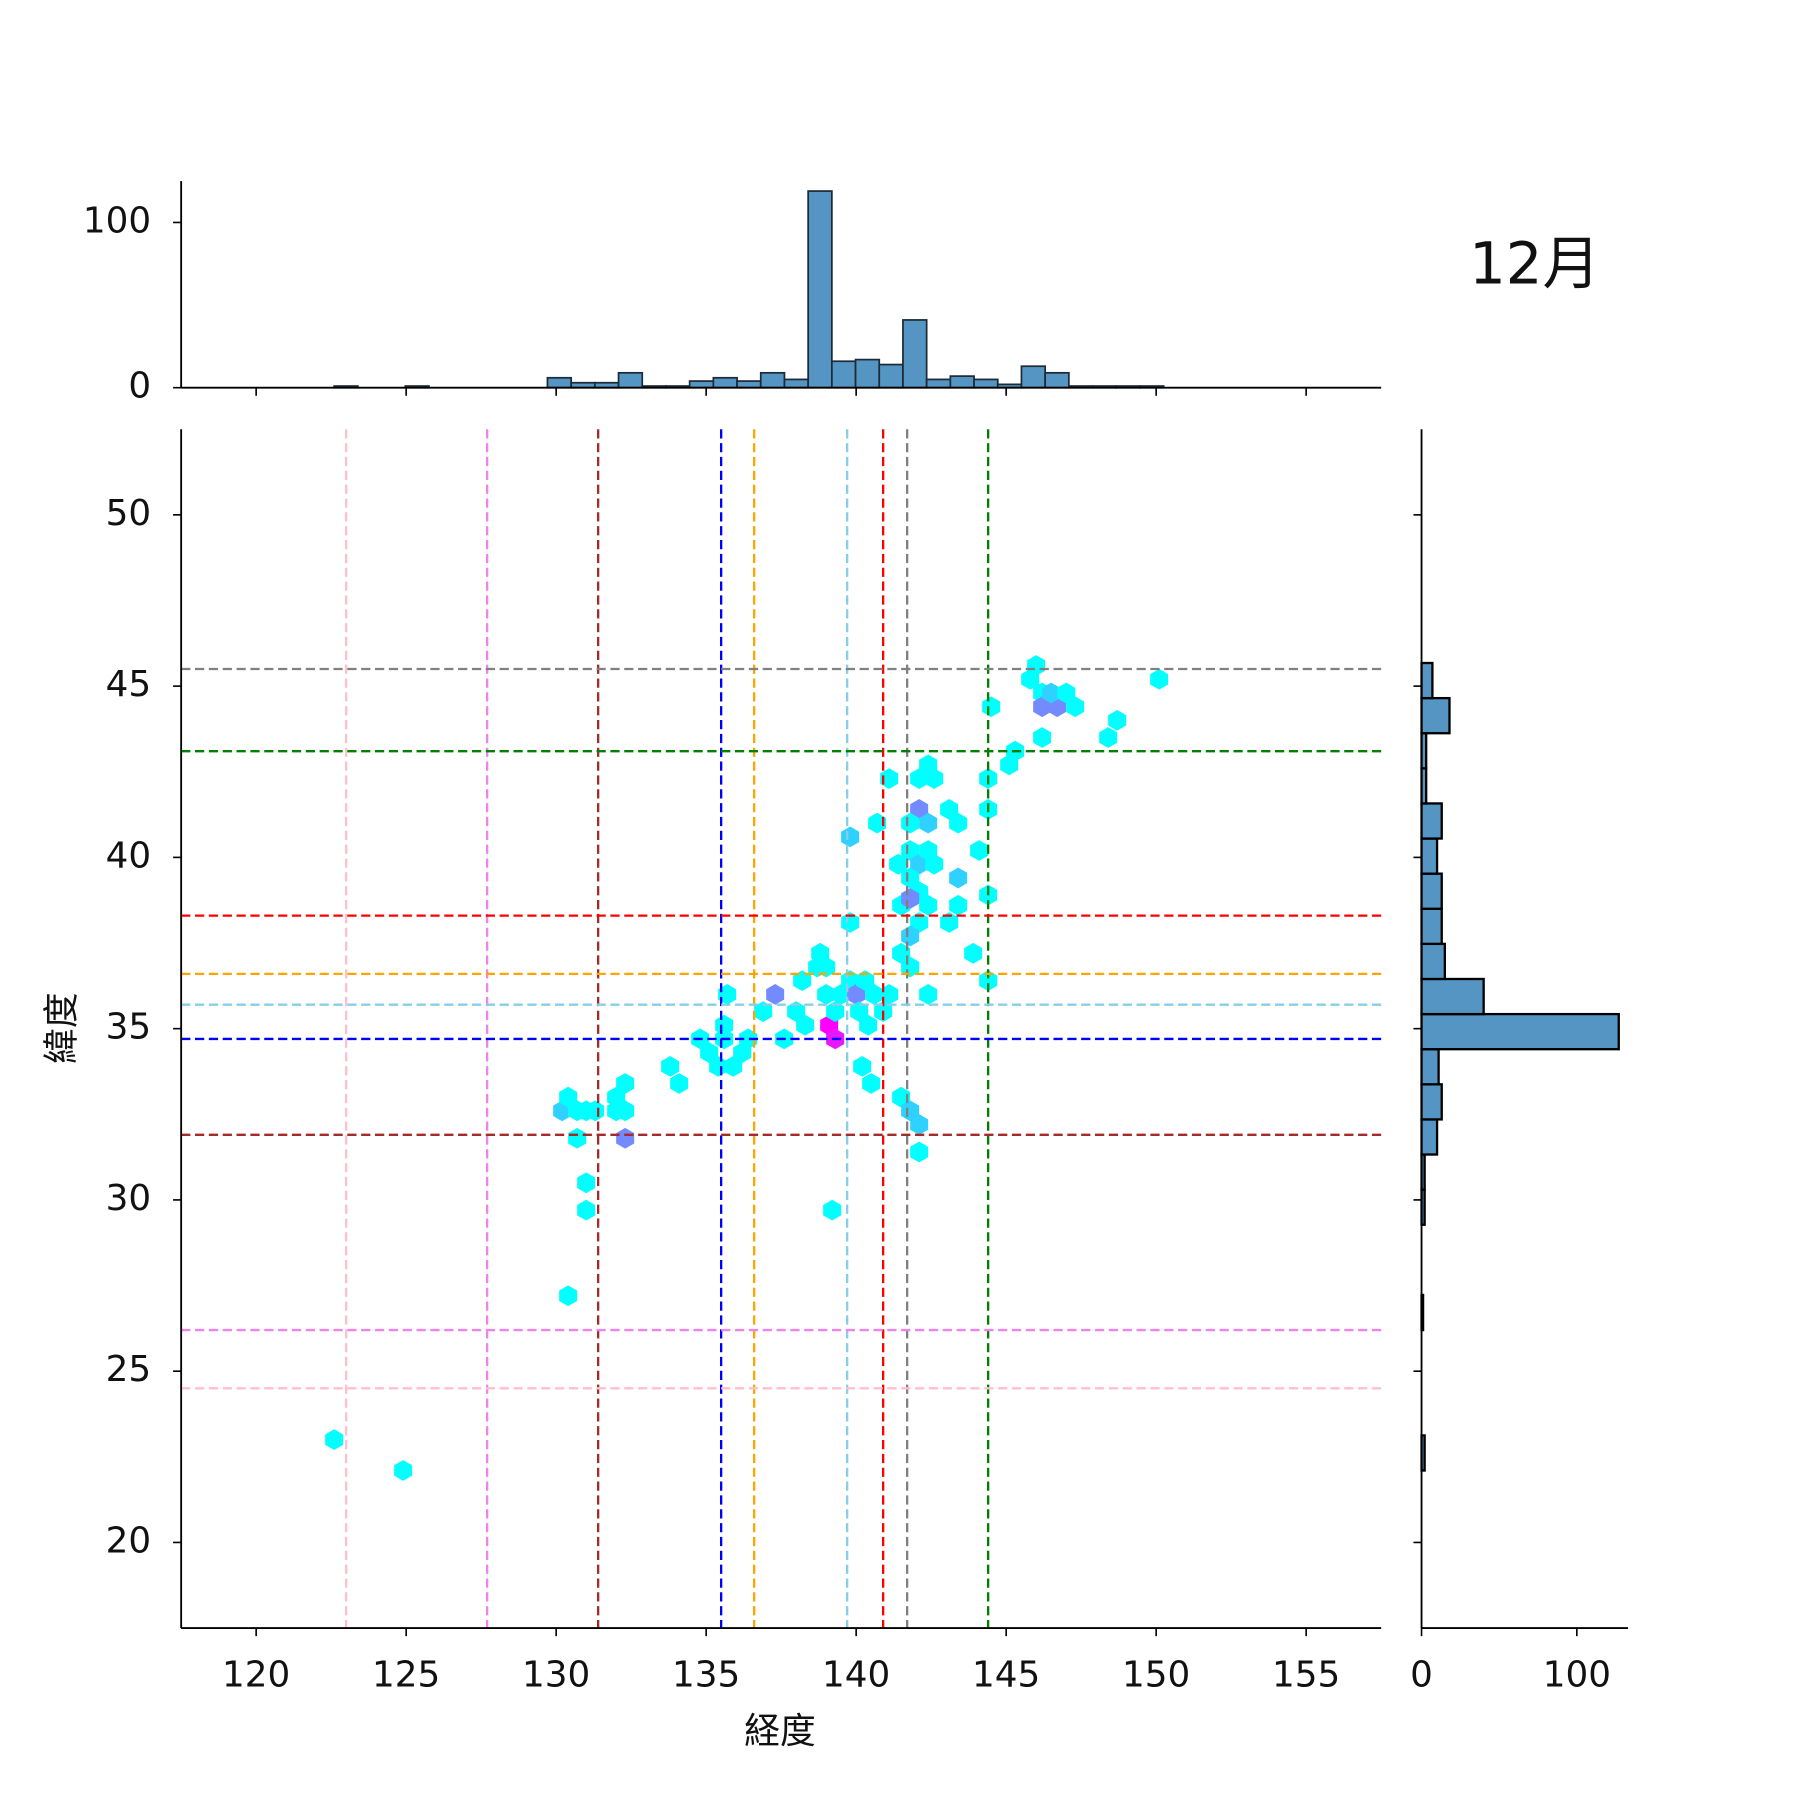 The image size is (1800, 1800). Describe the element at coordinates (856, 1675) in the screenshot. I see `x-tick-label: 140` at that location.